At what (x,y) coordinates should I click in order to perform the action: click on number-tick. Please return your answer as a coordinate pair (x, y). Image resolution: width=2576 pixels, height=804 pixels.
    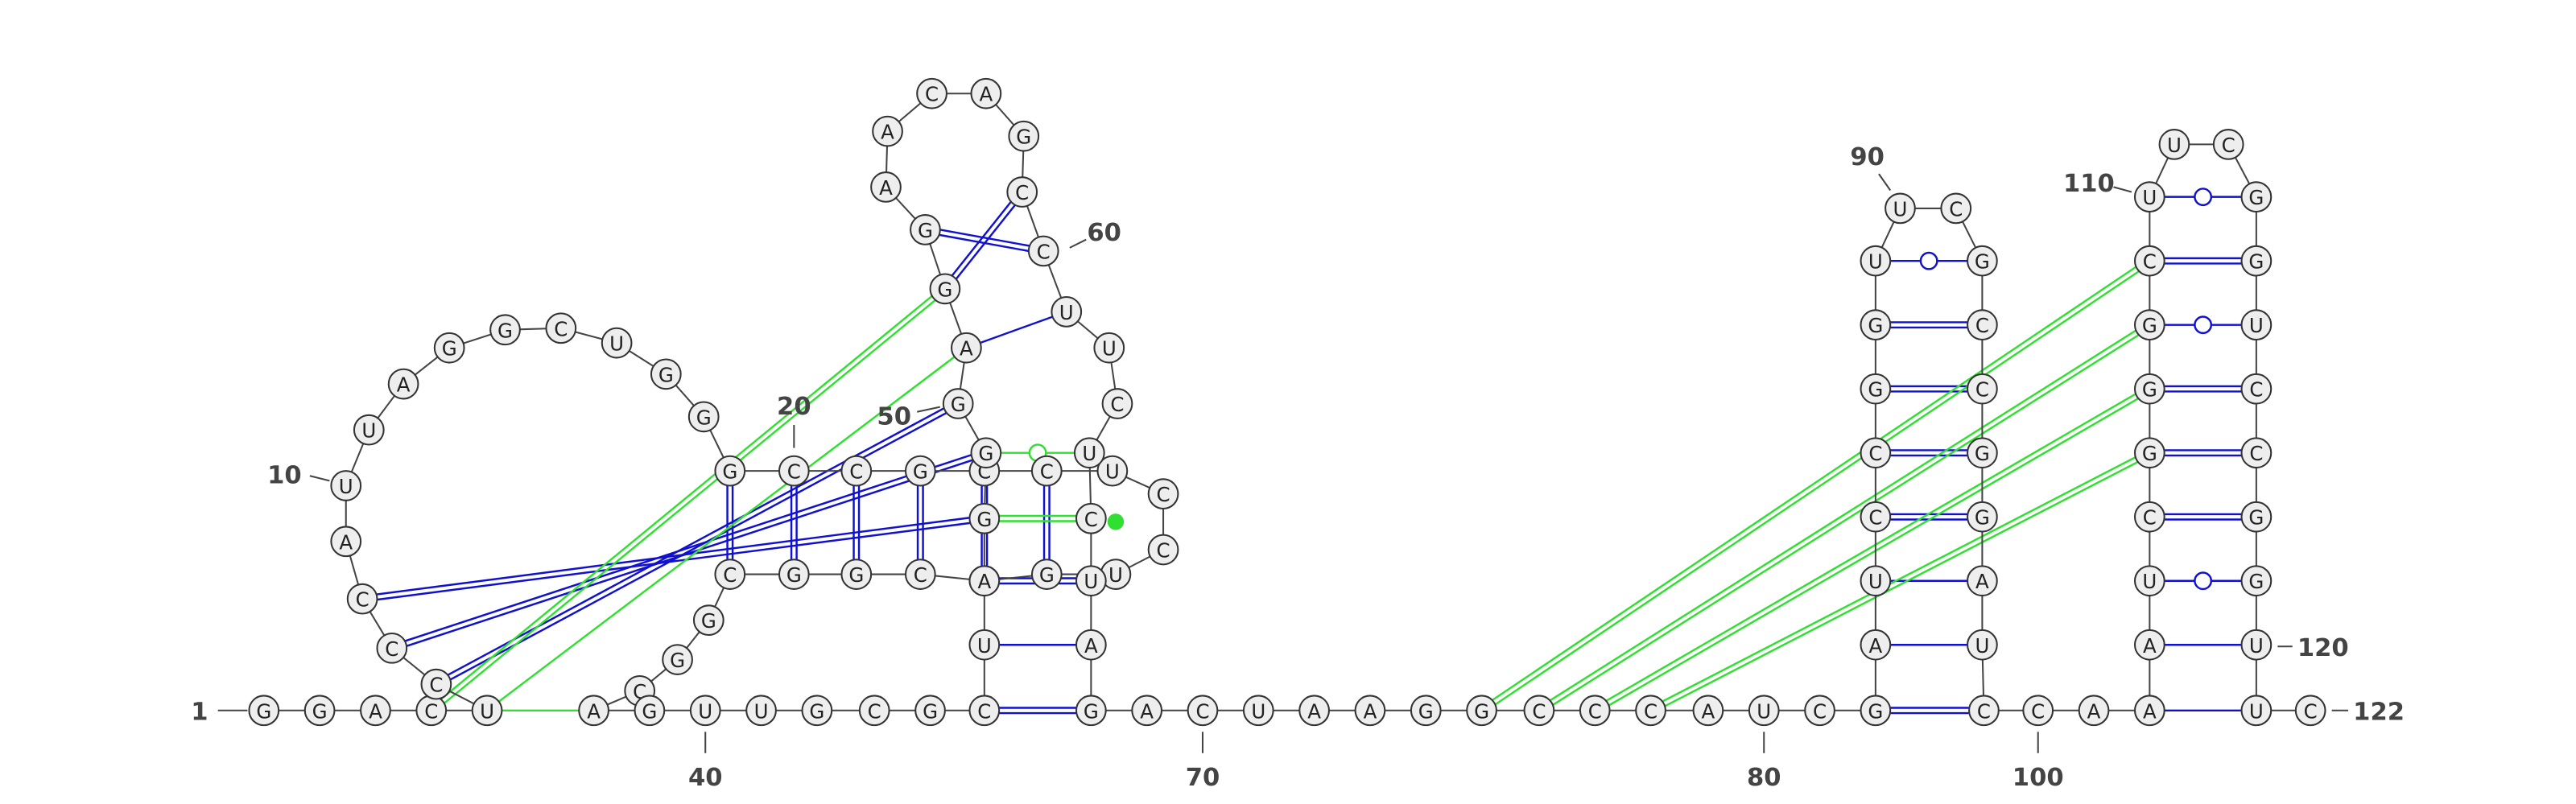
    Looking at the image, I should click on (2122, 189).